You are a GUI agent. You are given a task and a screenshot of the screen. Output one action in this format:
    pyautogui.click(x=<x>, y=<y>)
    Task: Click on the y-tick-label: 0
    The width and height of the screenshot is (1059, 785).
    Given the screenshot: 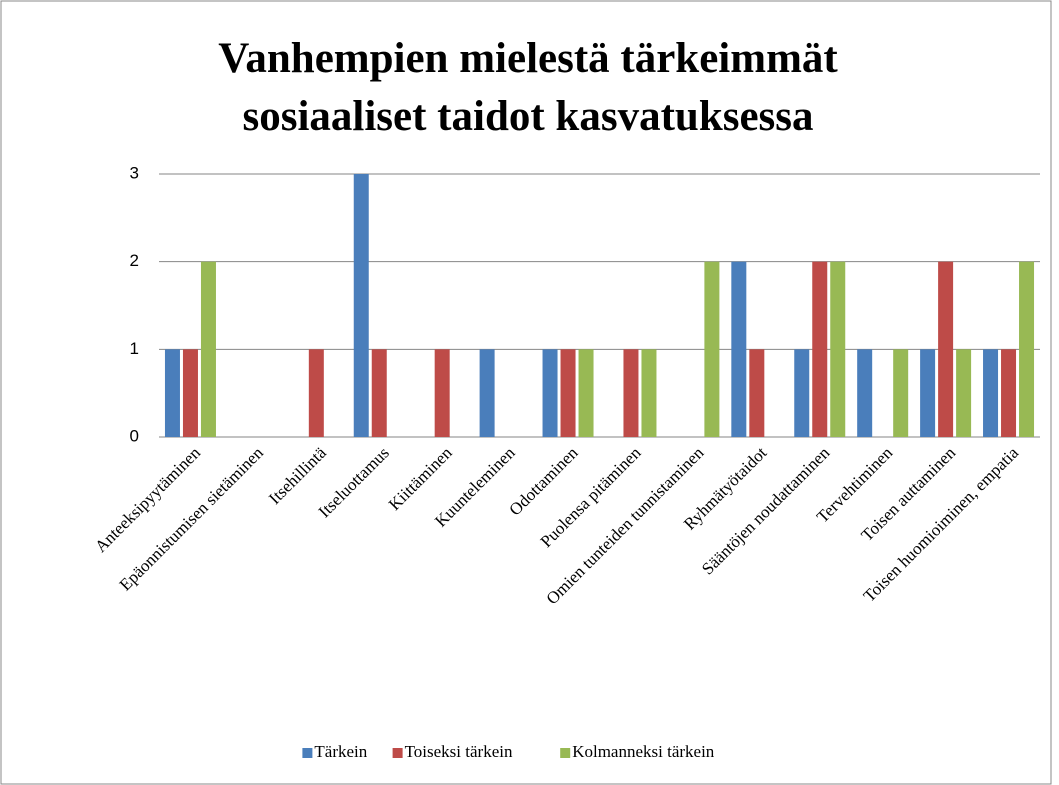 What is the action you would take?
    pyautogui.click(x=134, y=435)
    